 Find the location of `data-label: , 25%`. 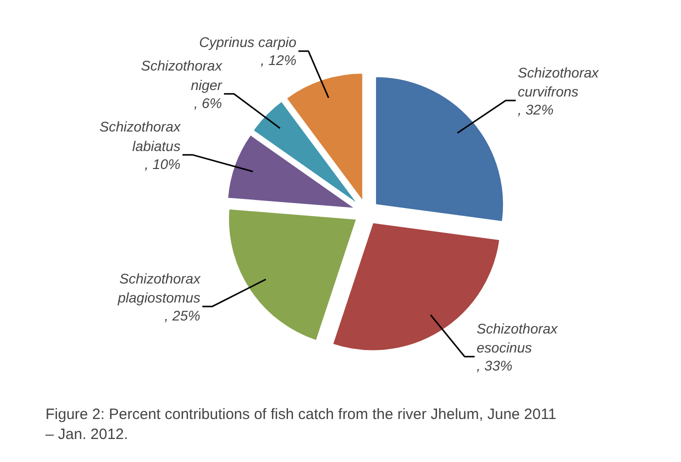

data-label: , 25% is located at coordinates (182, 315).